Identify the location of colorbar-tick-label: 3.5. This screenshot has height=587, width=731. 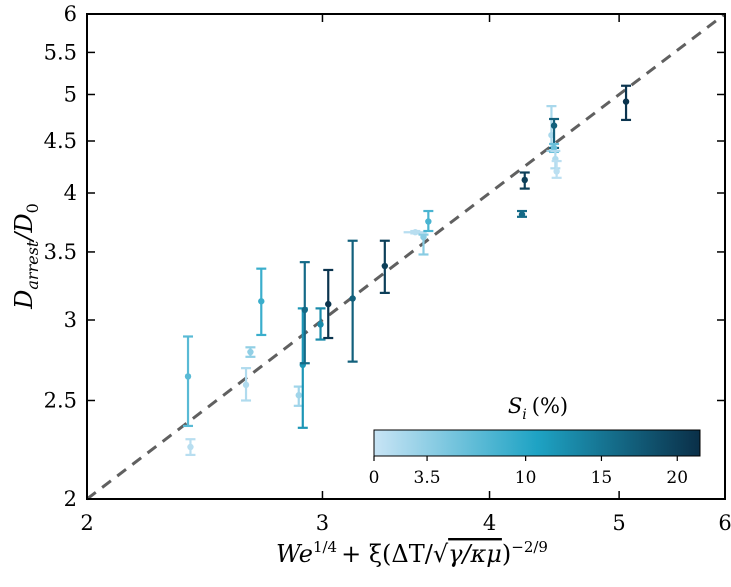
(427, 478).